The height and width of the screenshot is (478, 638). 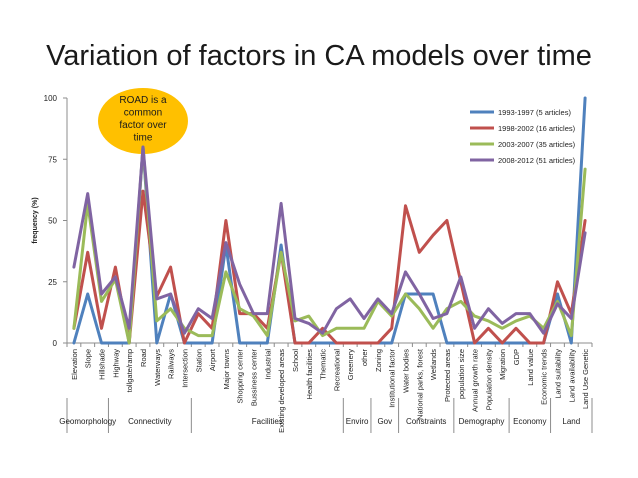 What do you see at coordinates (87, 421) in the screenshot?
I see `group-label: Geomorphology` at bounding box center [87, 421].